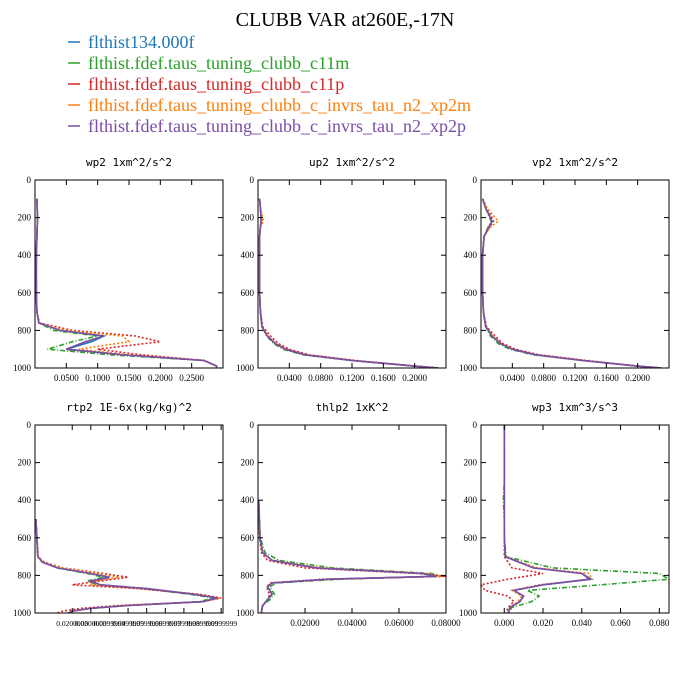 This screenshot has height=700, width=700. Describe the element at coordinates (620, 623) in the screenshot. I see `x-tick-label: 0.060` at that location.